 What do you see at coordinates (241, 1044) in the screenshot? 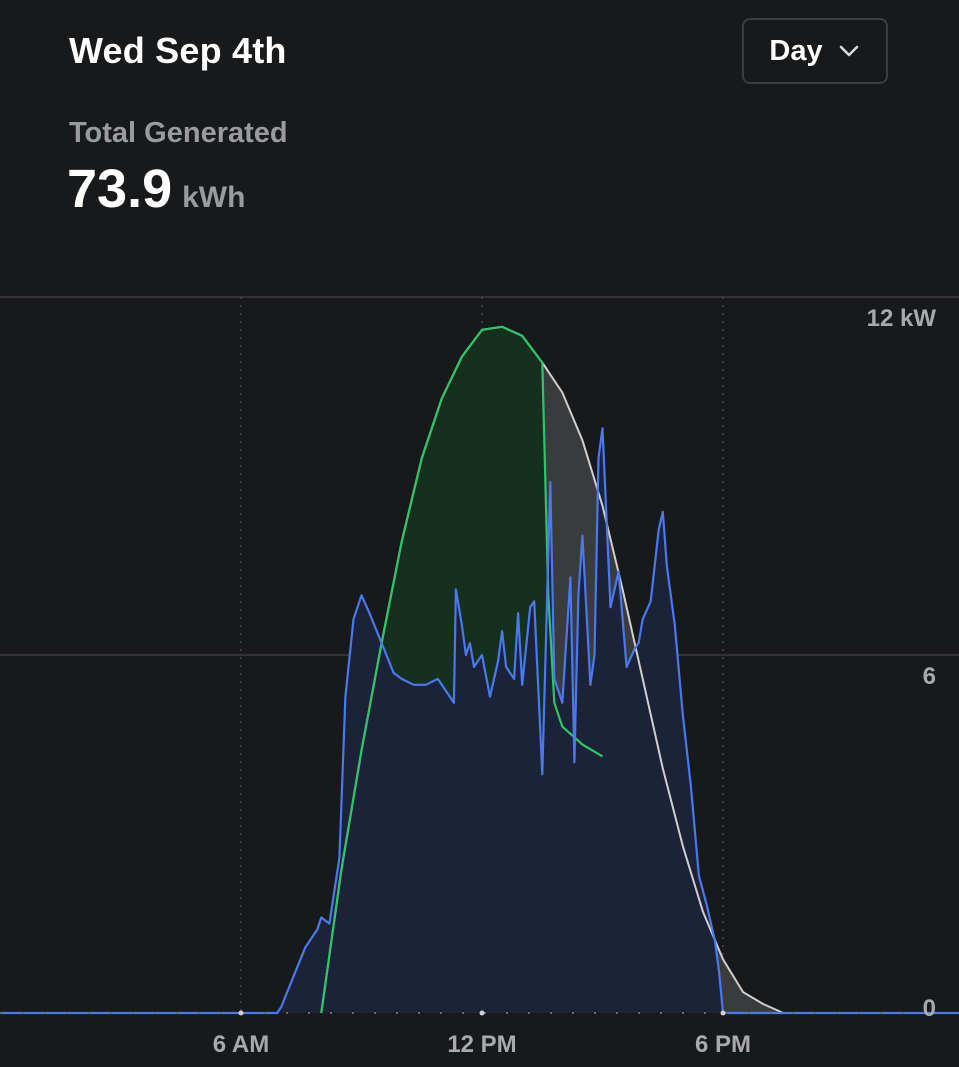
I see `x-tick-label: 6 AM` at bounding box center [241, 1044].